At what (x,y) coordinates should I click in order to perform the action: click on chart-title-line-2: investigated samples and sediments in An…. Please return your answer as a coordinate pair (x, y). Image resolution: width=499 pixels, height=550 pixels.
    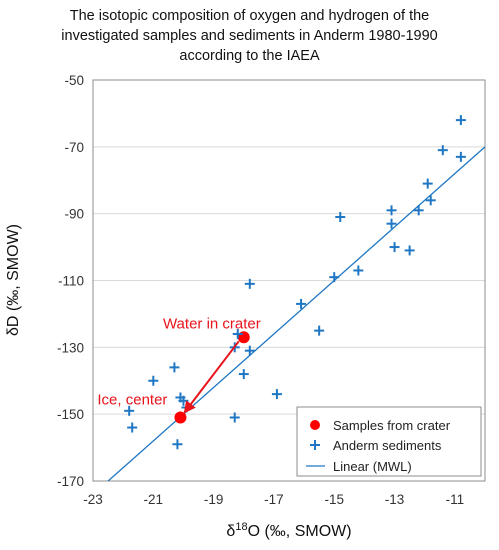
    Looking at the image, I should click on (249, 36).